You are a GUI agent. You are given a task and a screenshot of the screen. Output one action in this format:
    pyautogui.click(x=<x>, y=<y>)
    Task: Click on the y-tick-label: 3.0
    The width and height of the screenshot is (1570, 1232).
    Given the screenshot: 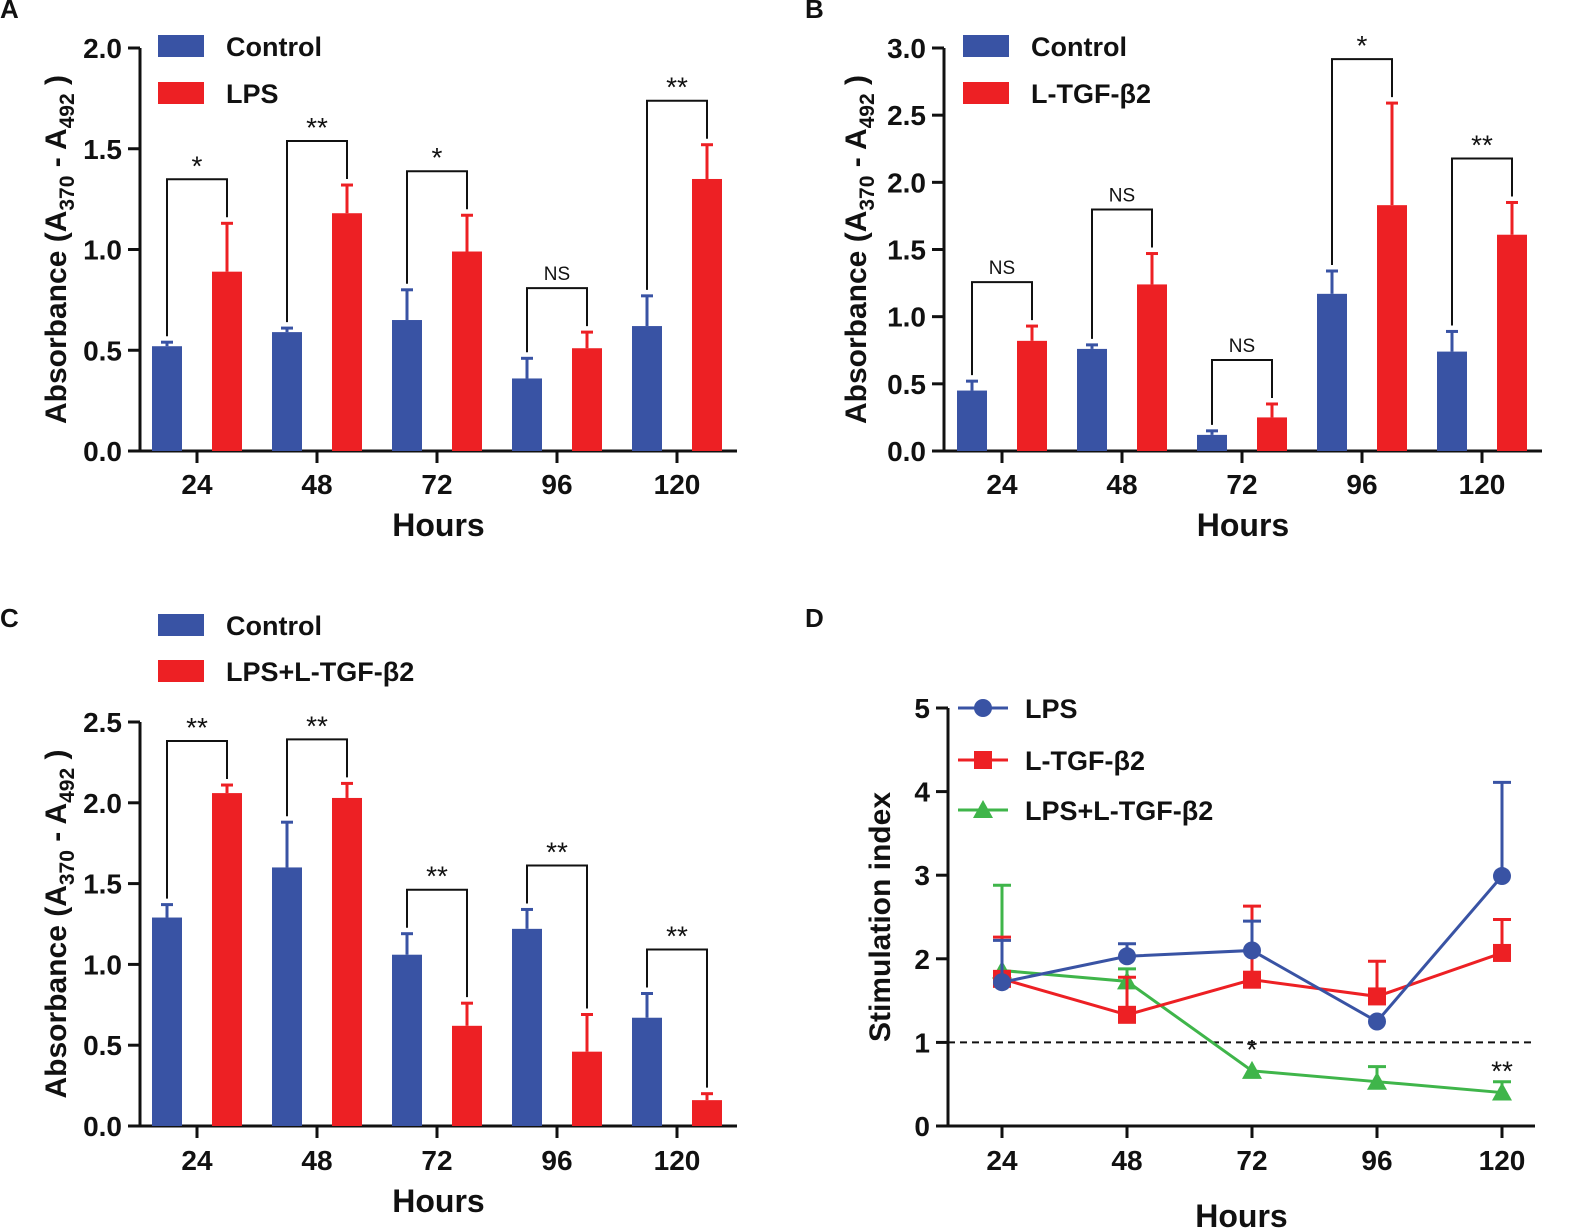 What is the action you would take?
    pyautogui.click(x=906, y=48)
    